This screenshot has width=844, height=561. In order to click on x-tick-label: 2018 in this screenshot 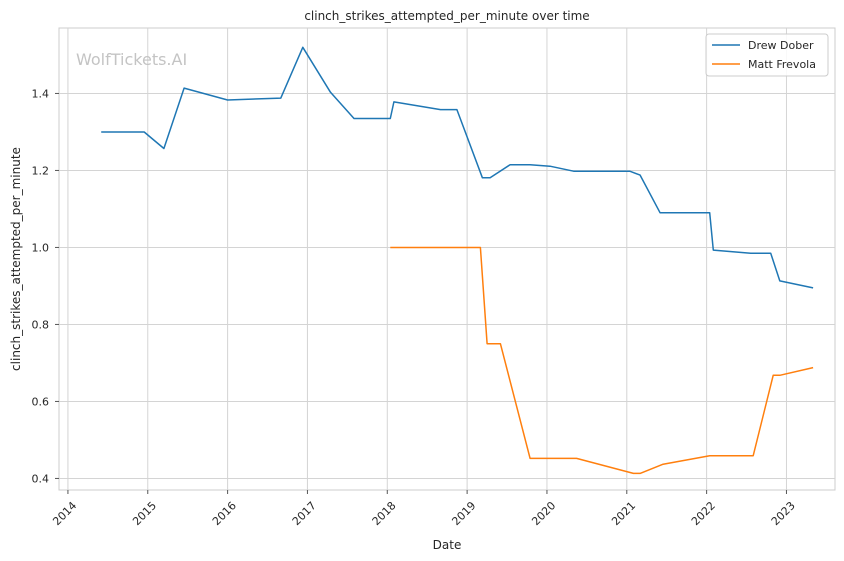, I will do `click(384, 513)`.